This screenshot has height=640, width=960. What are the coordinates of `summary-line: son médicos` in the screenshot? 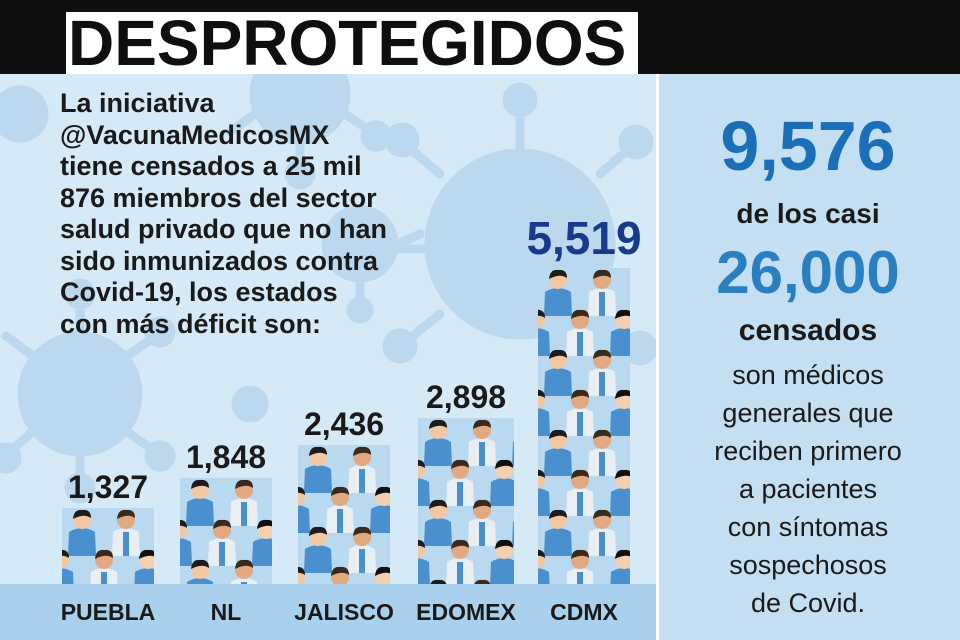 It's located at (808, 375).